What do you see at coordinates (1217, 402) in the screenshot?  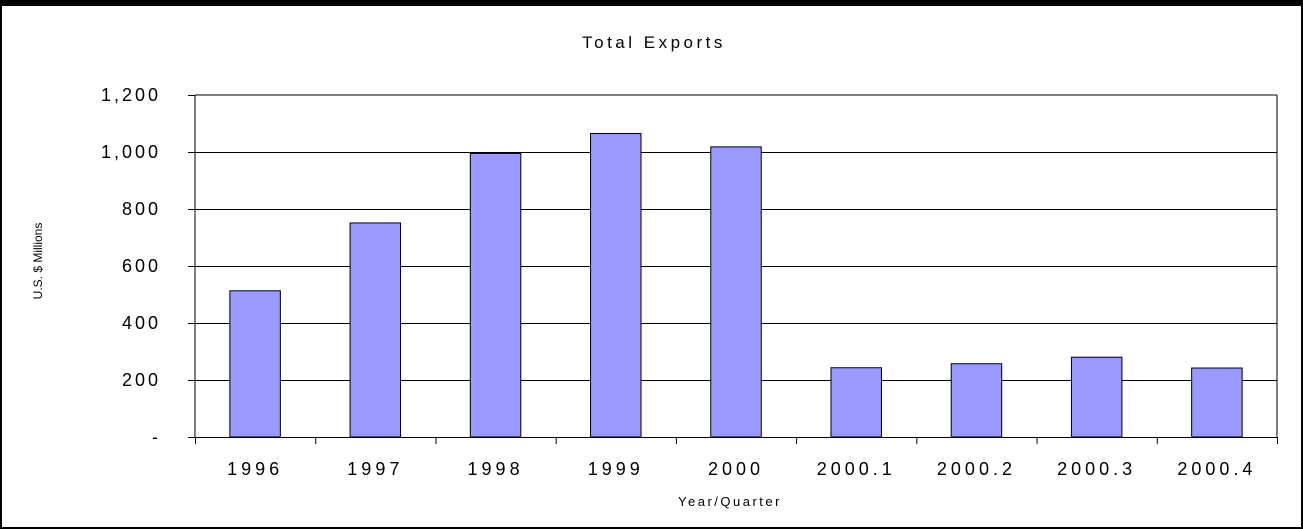 I see `bar-2000.4` at bounding box center [1217, 402].